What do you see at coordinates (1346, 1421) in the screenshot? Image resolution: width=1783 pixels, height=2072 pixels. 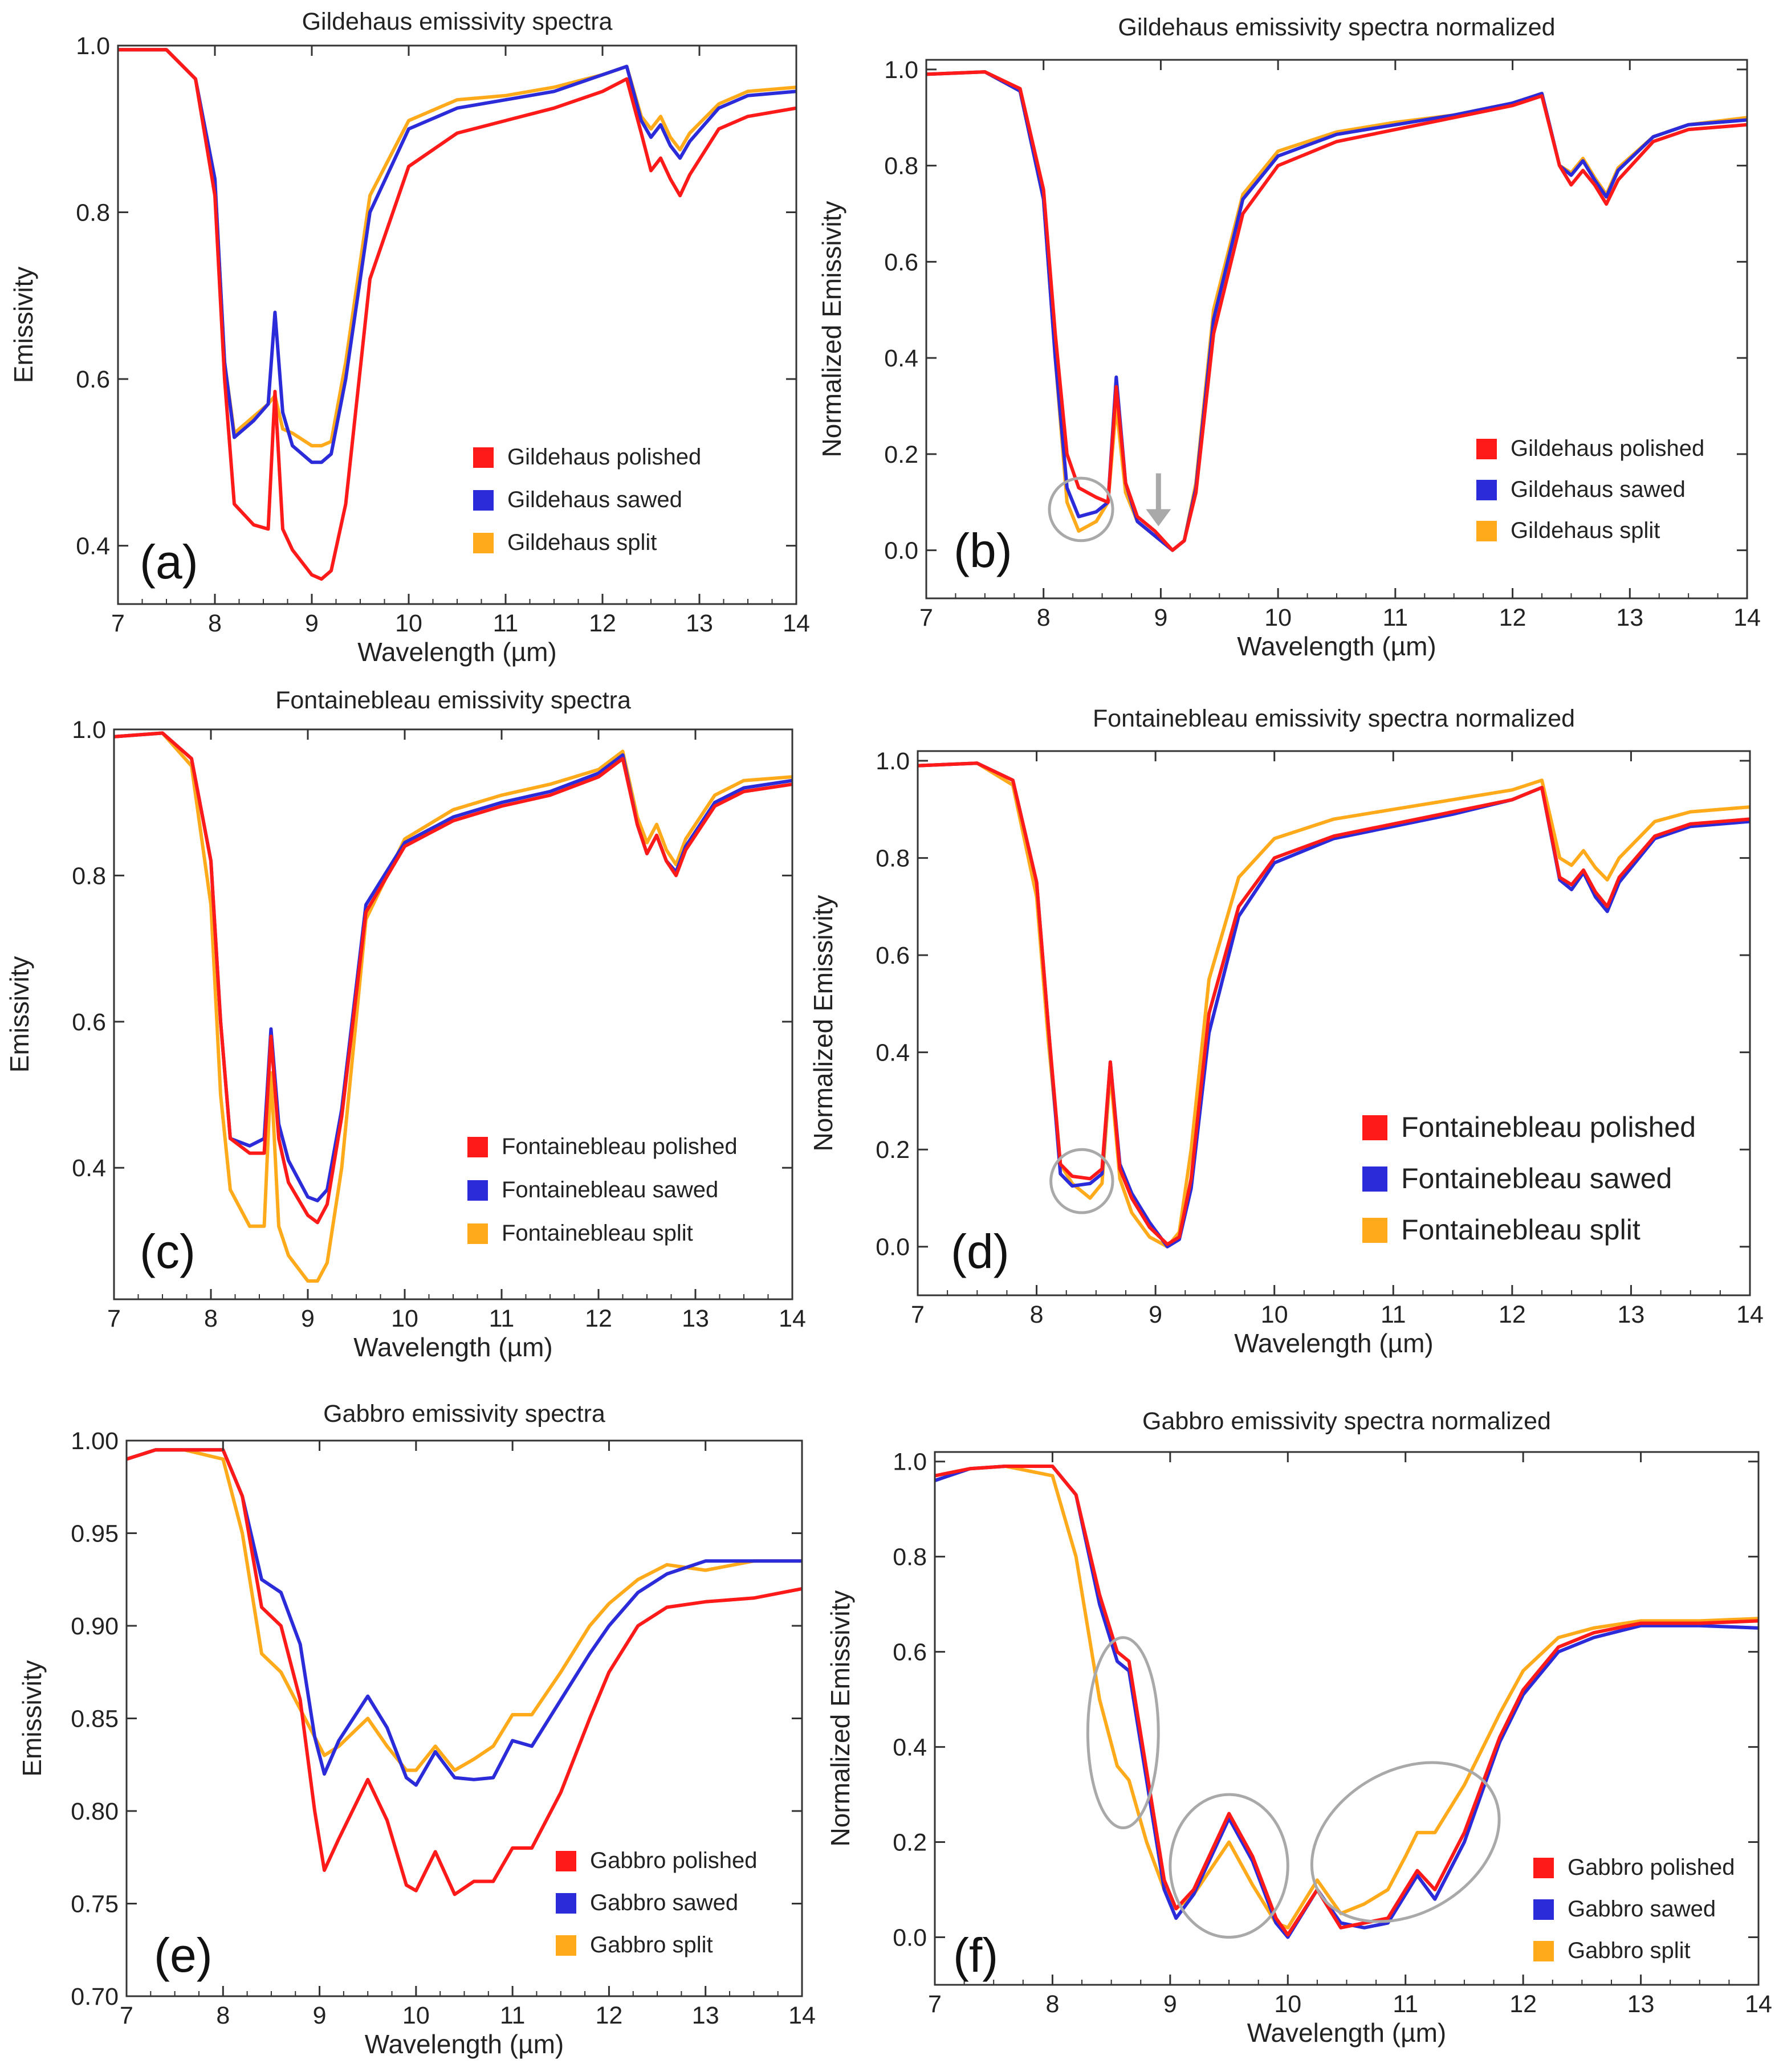 I see `panel-title: Gabbro emissivity spectra normalized` at bounding box center [1346, 1421].